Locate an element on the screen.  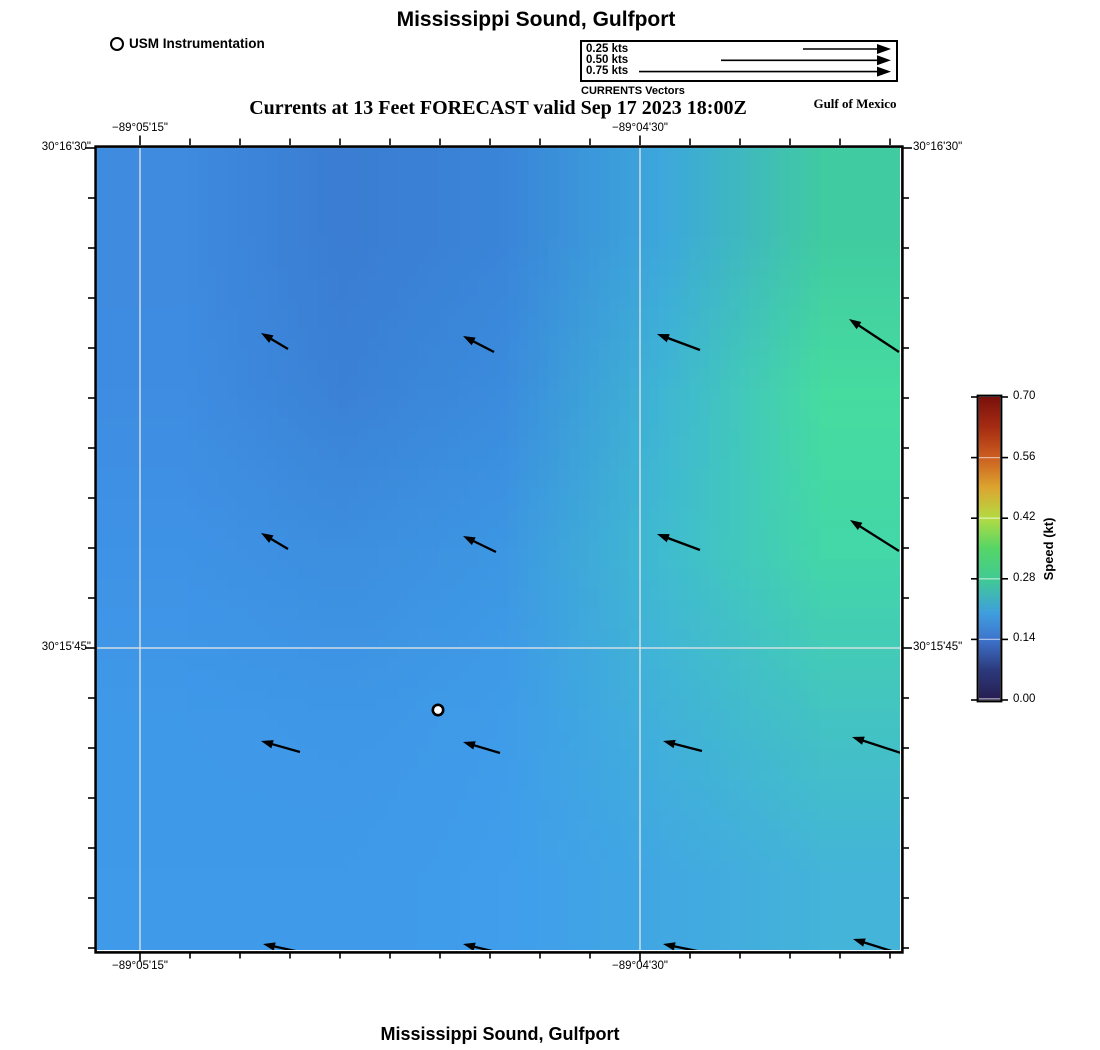
colorbar-tick-label: 0.56 is located at coordinates (1024, 456).